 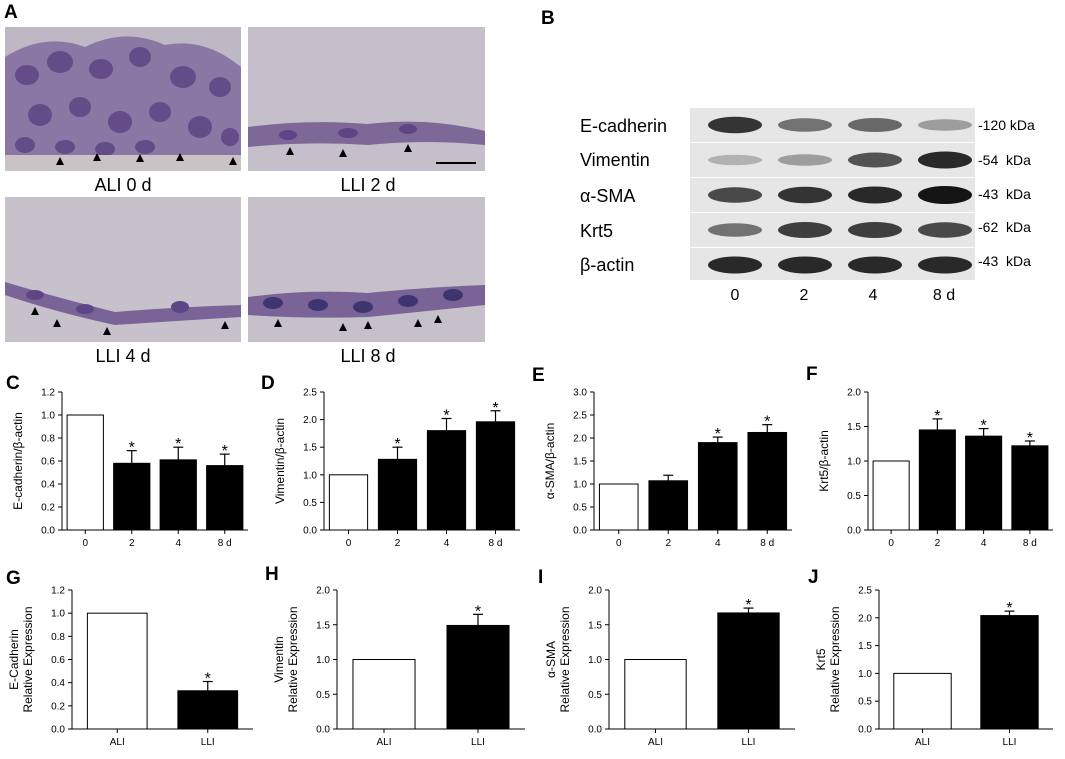 I want to click on micrograph-lli-4d, so click(x=123, y=269).